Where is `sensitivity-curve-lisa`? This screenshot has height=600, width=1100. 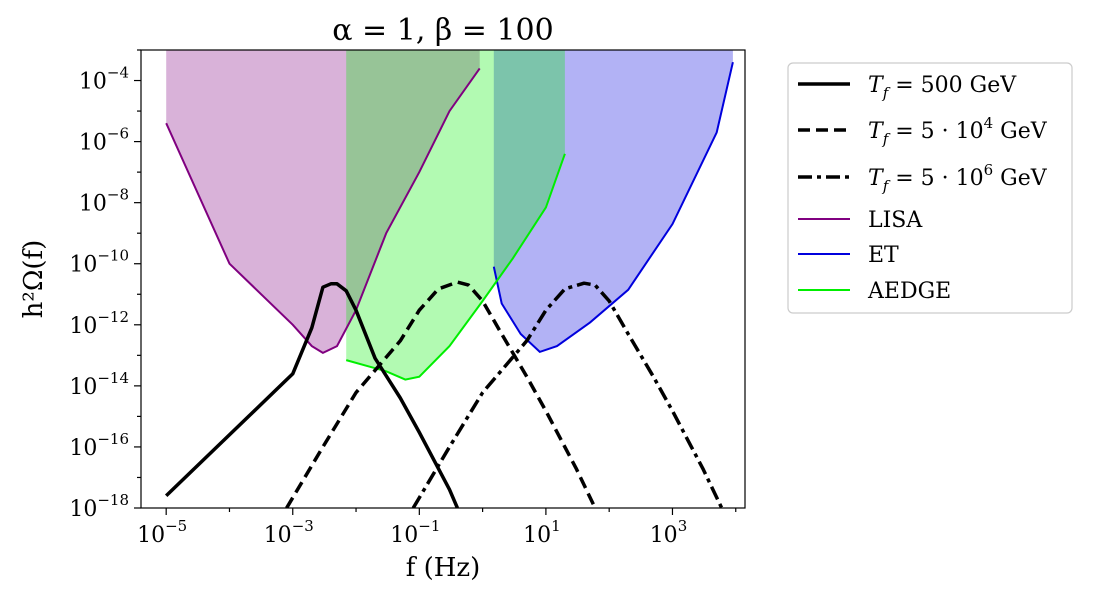
sensitivity-curve-lisa is located at coordinates (323, 211).